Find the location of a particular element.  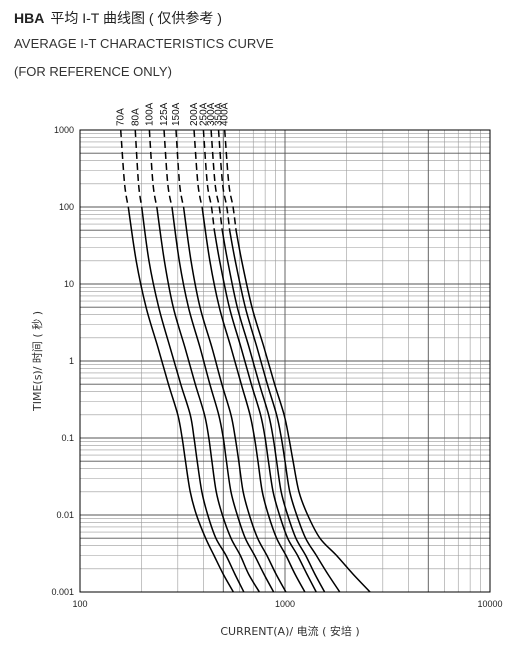

rating-label-70A: 70A is located at coordinates (121, 117).